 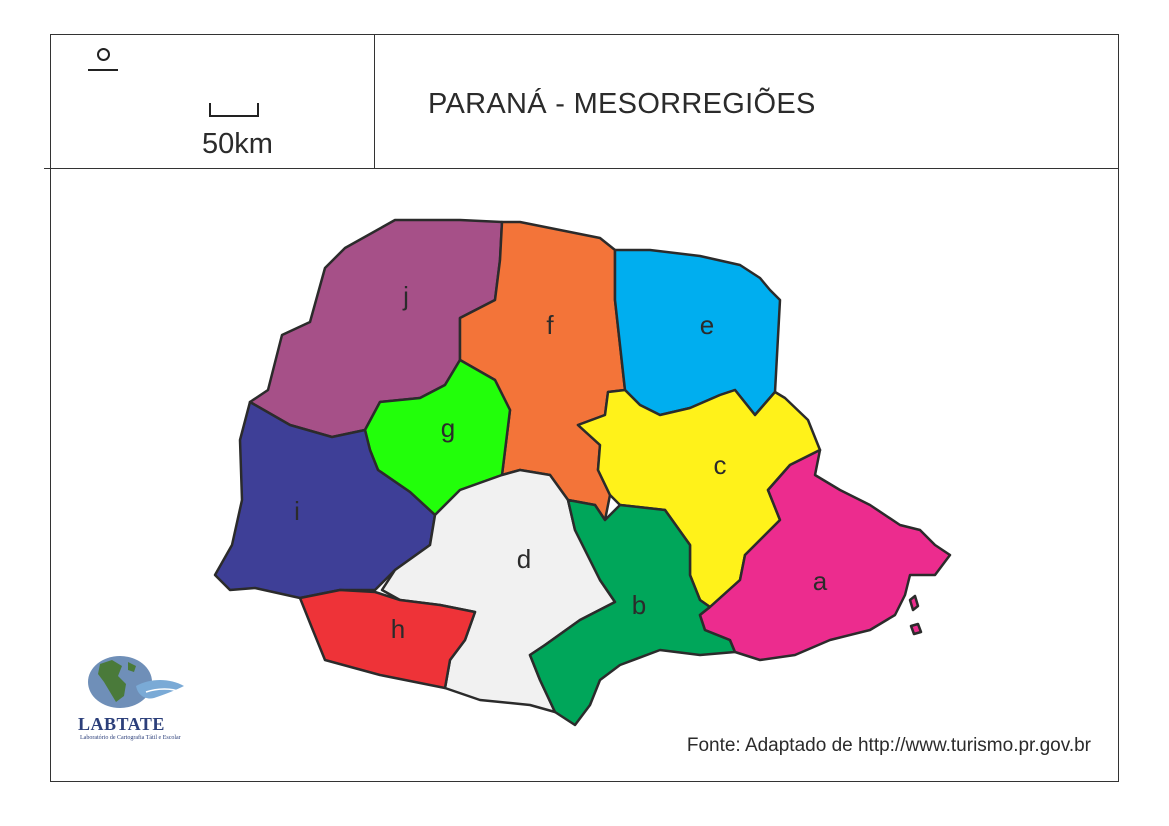 I want to click on north-arrow-icon, so click(x=103, y=54).